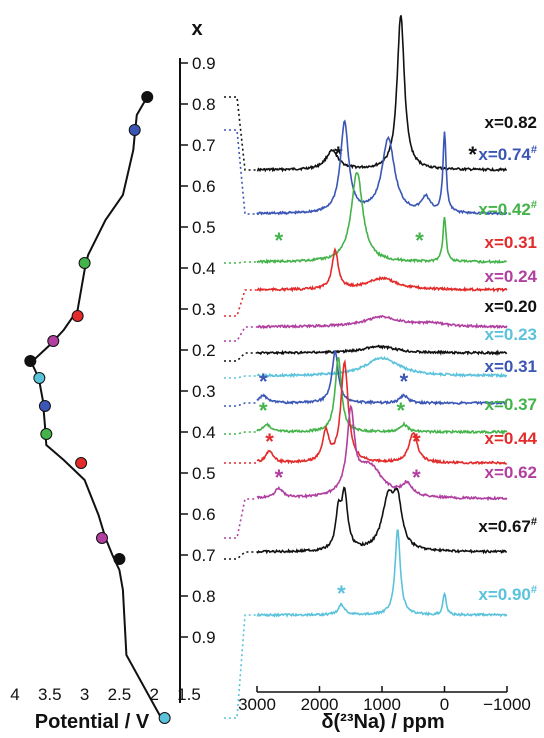 The width and height of the screenshot is (544, 738). I want to click on potential-axis-label: Potential / V, so click(92, 722).